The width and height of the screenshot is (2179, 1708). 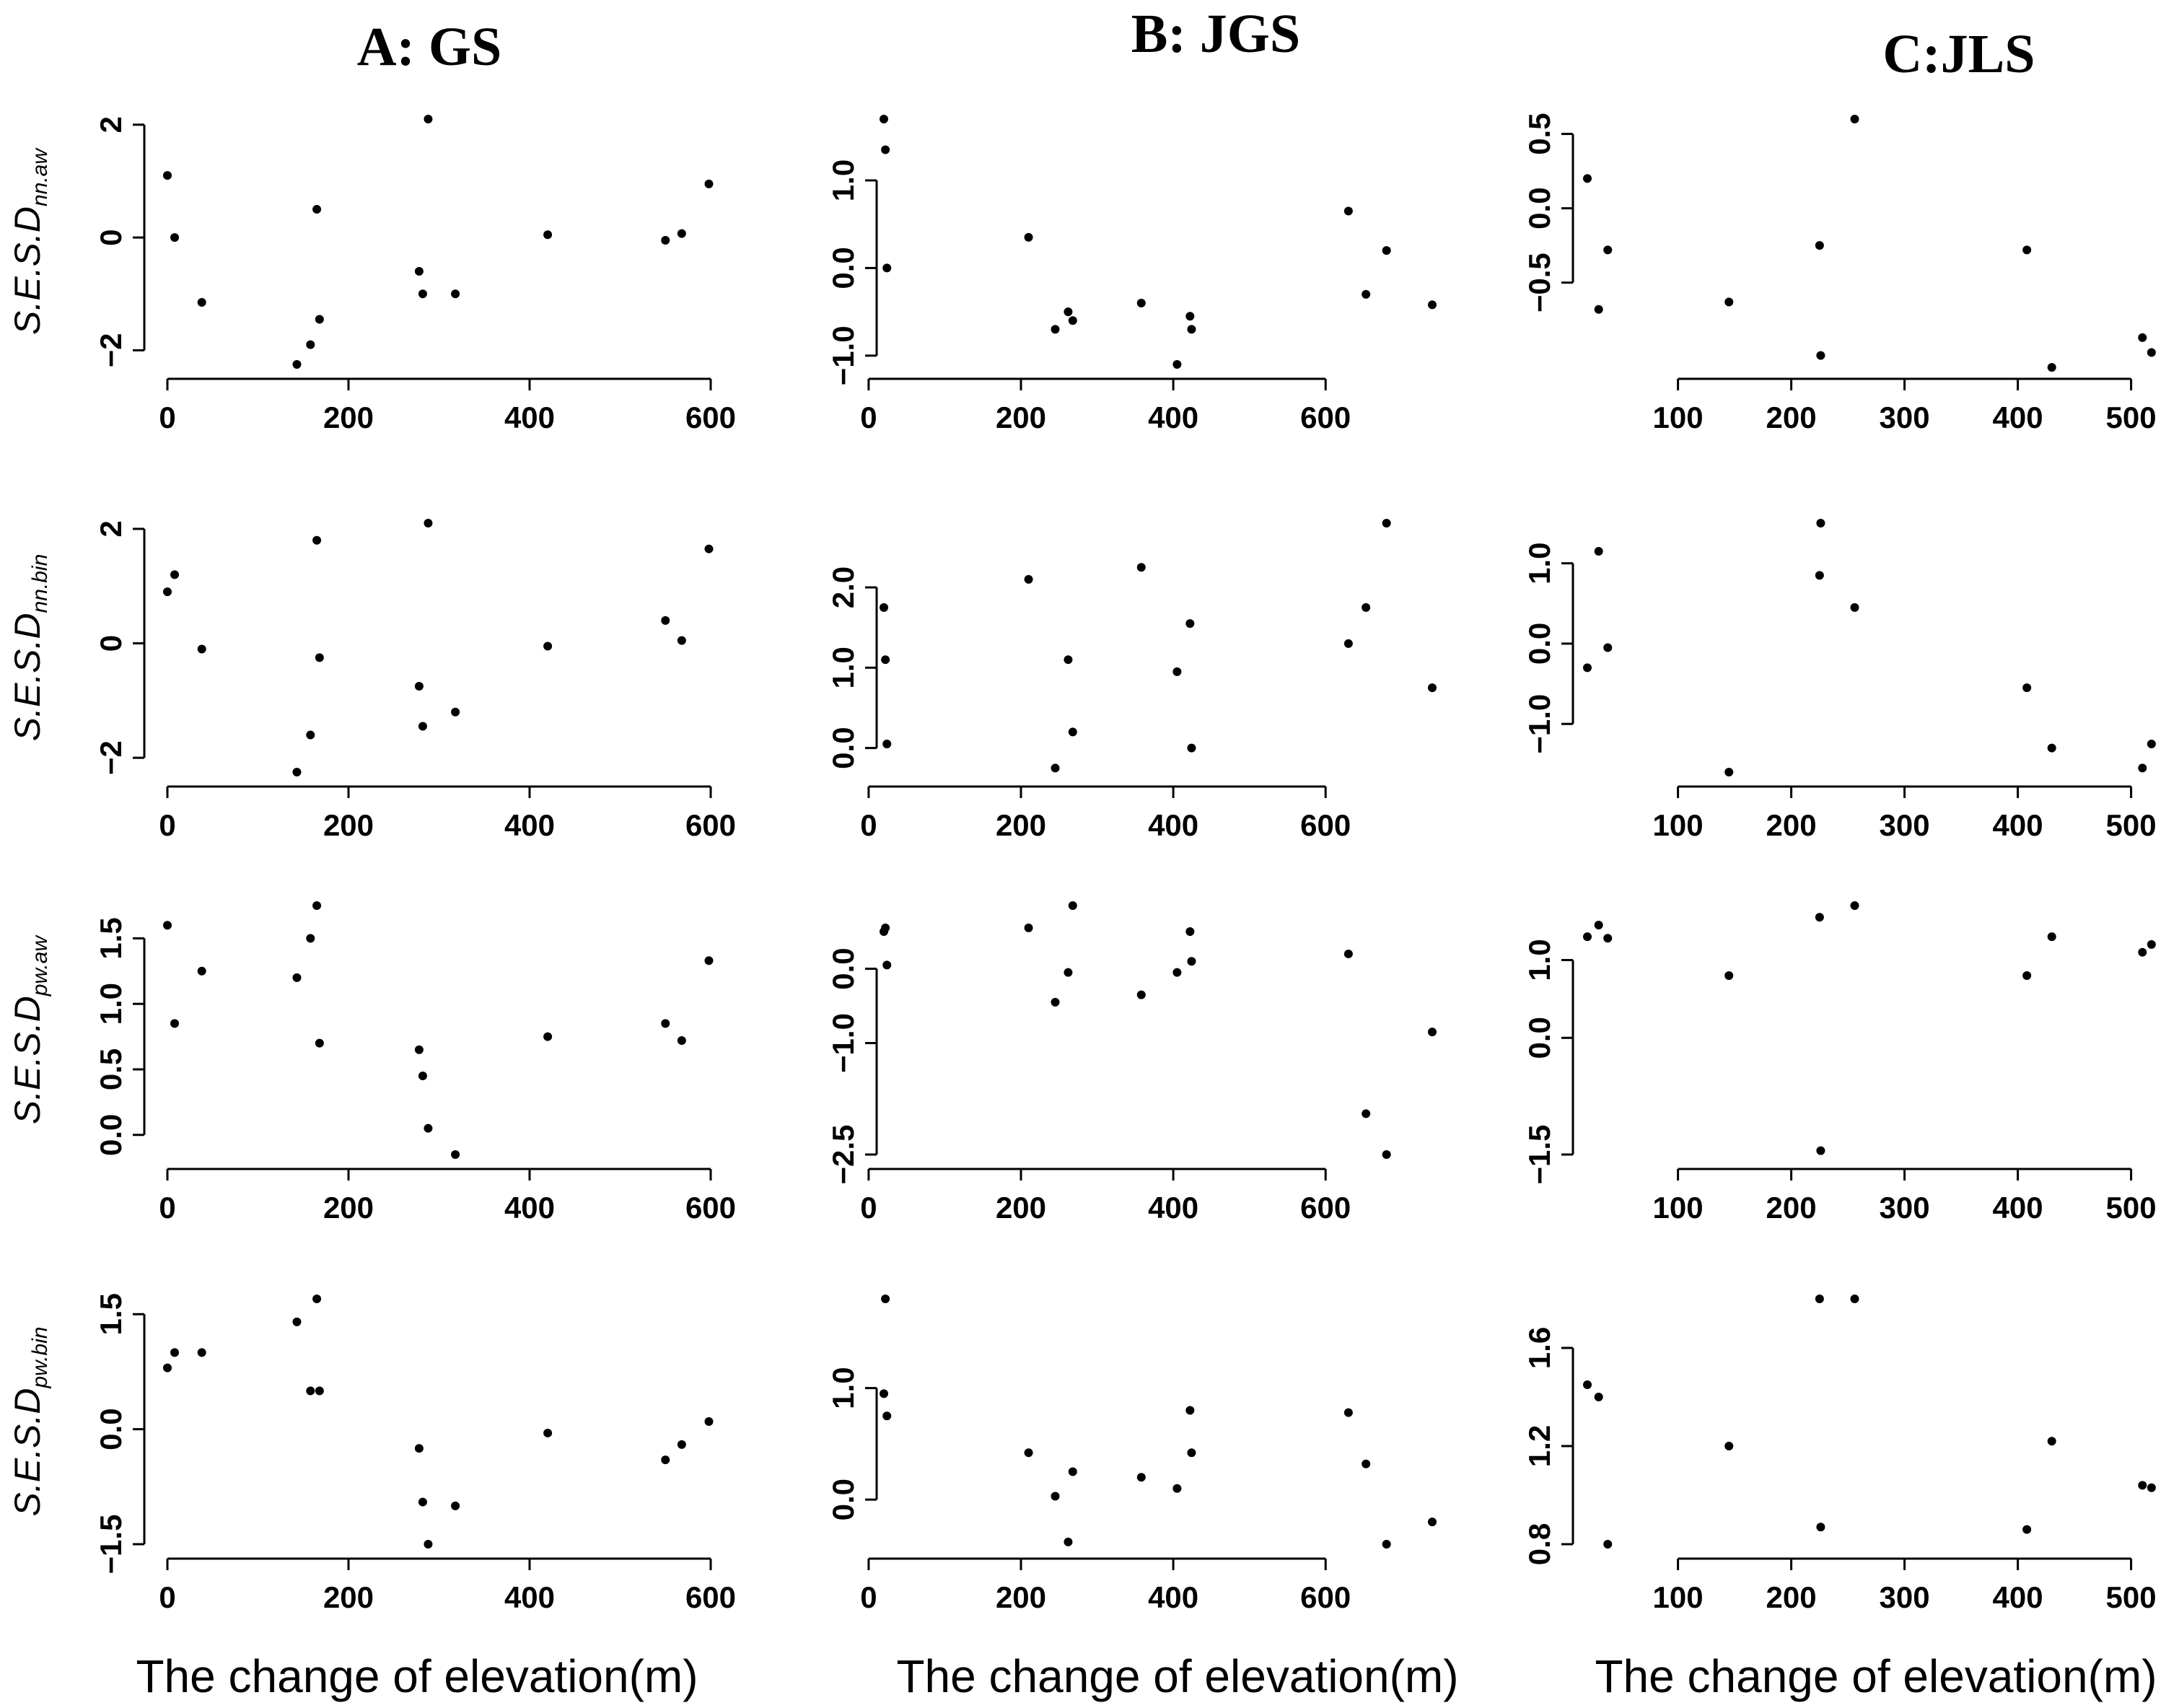 I want to click on column-titles: A: GS B: JGS C:JLS, so click(x=1196, y=44).